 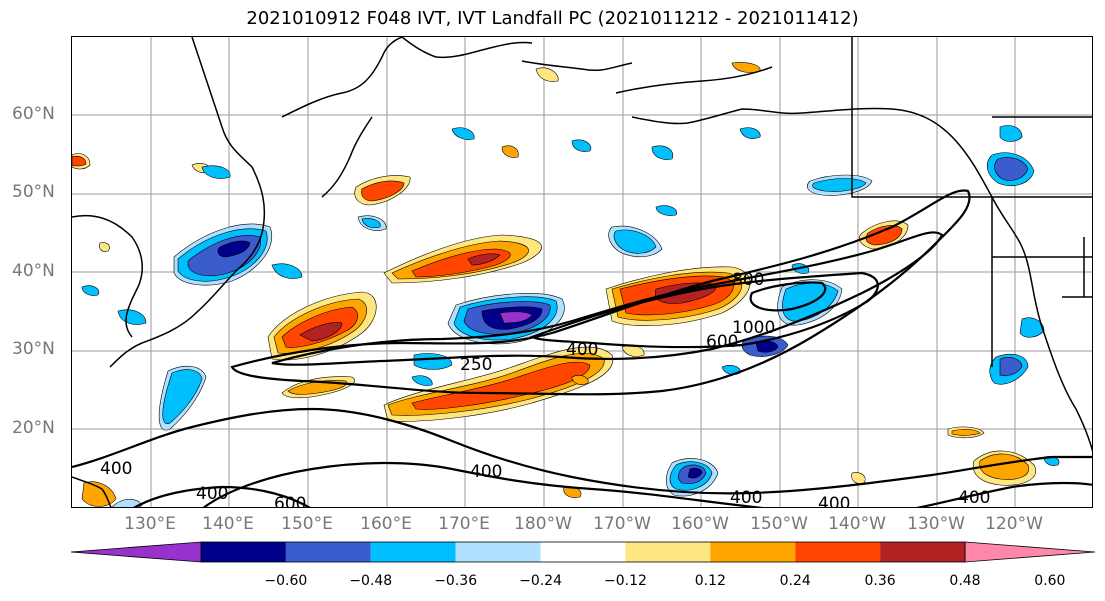 I want to click on contour-label-400-southwest: 400, so click(x=212, y=494).